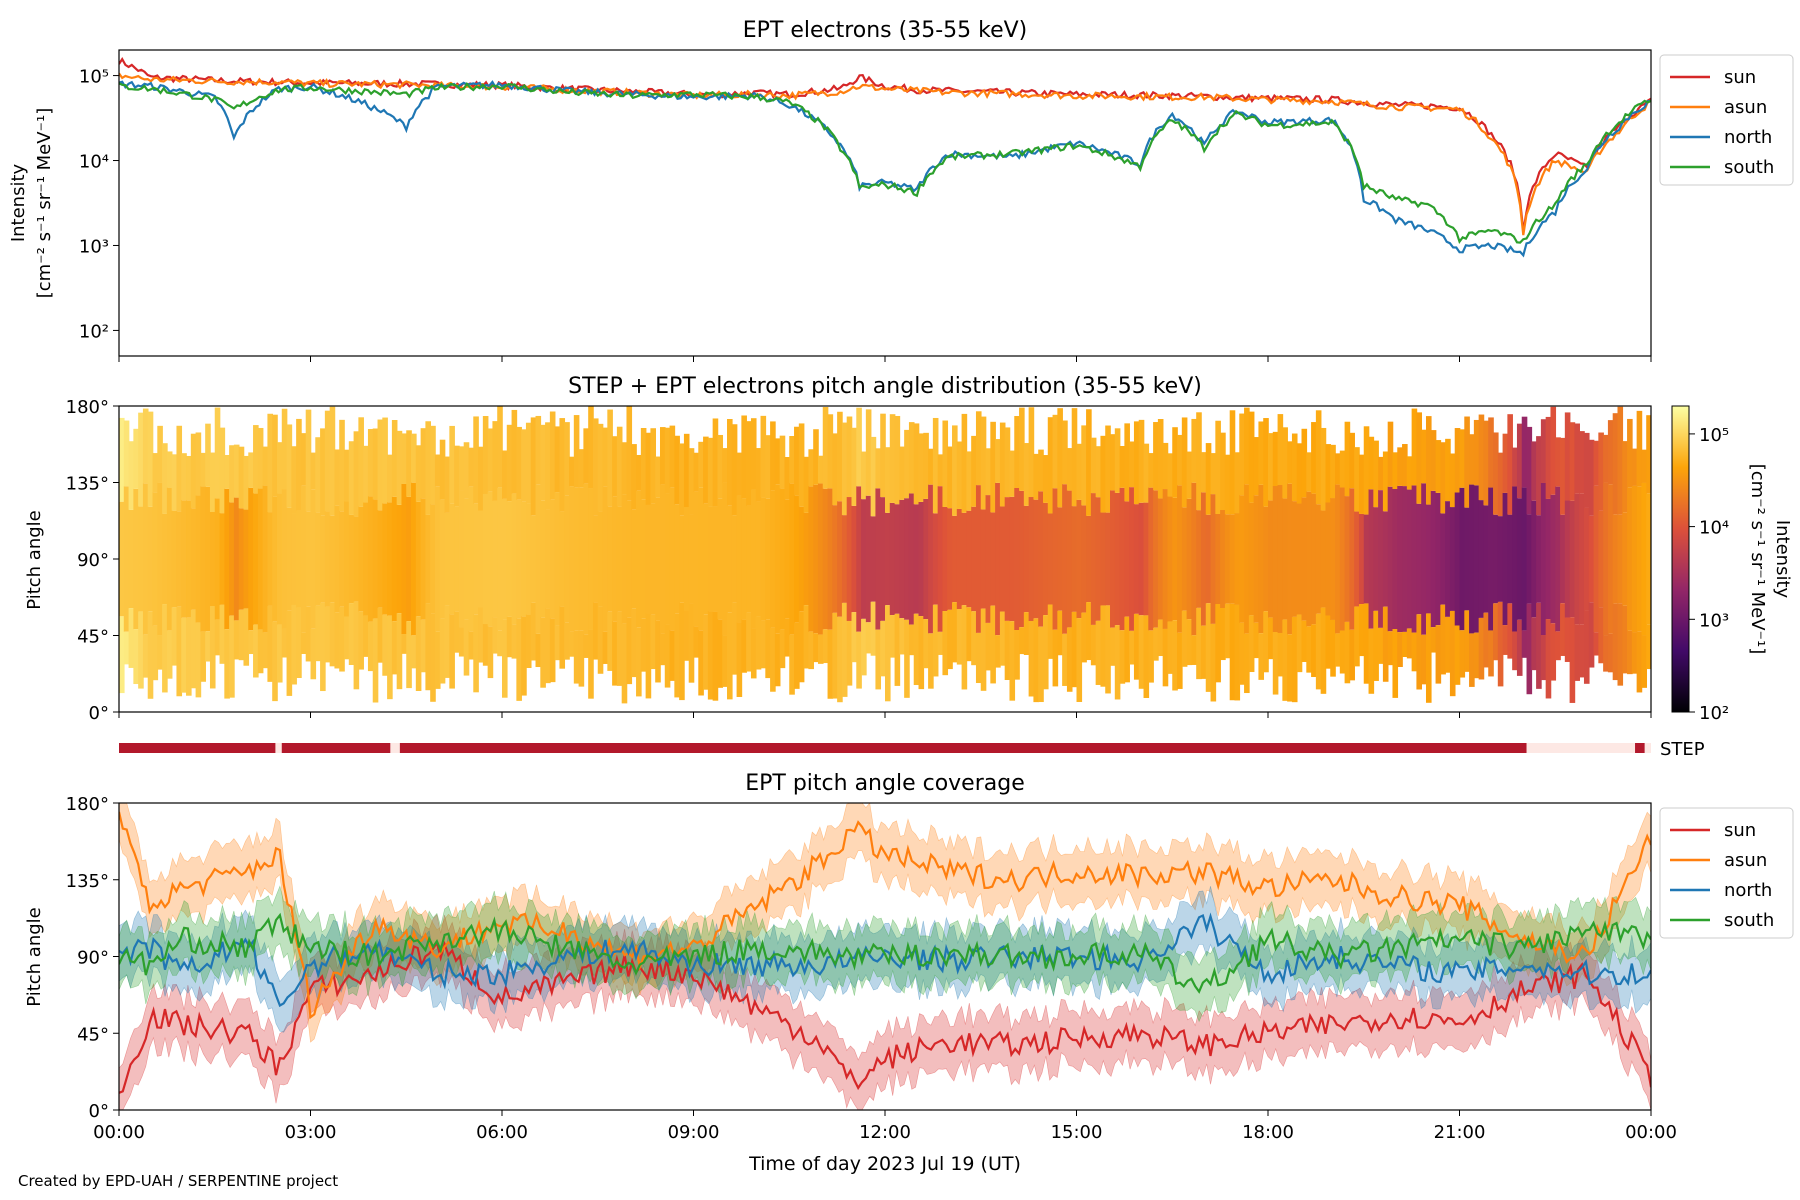 This screenshot has width=1800, height=1200. I want to click on coverage-line-north, so click(885, 960).